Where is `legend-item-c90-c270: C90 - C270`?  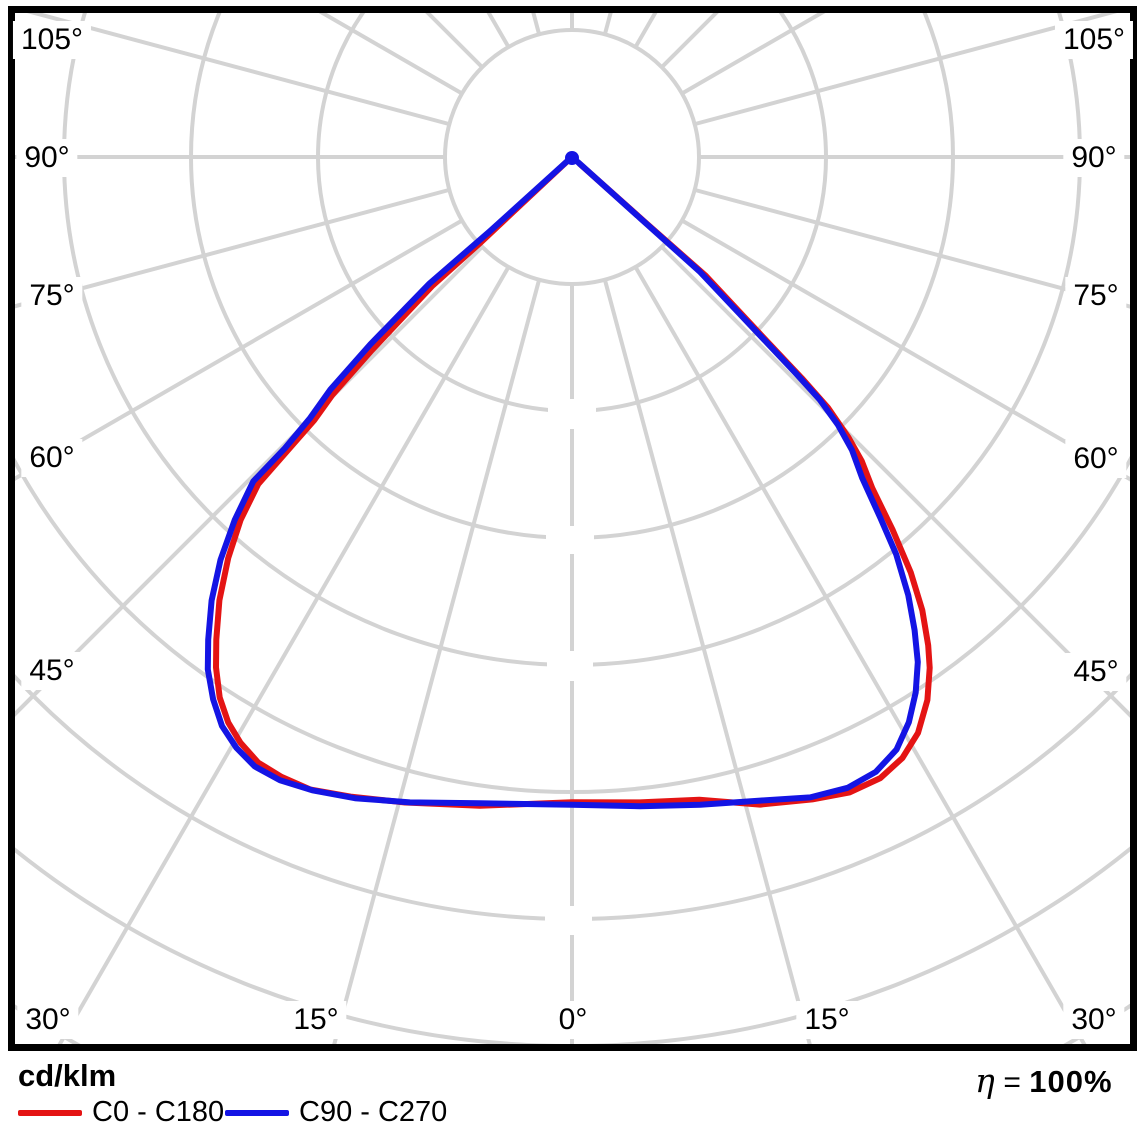 legend-item-c90-c270: C90 - C270 is located at coordinates (336, 1112).